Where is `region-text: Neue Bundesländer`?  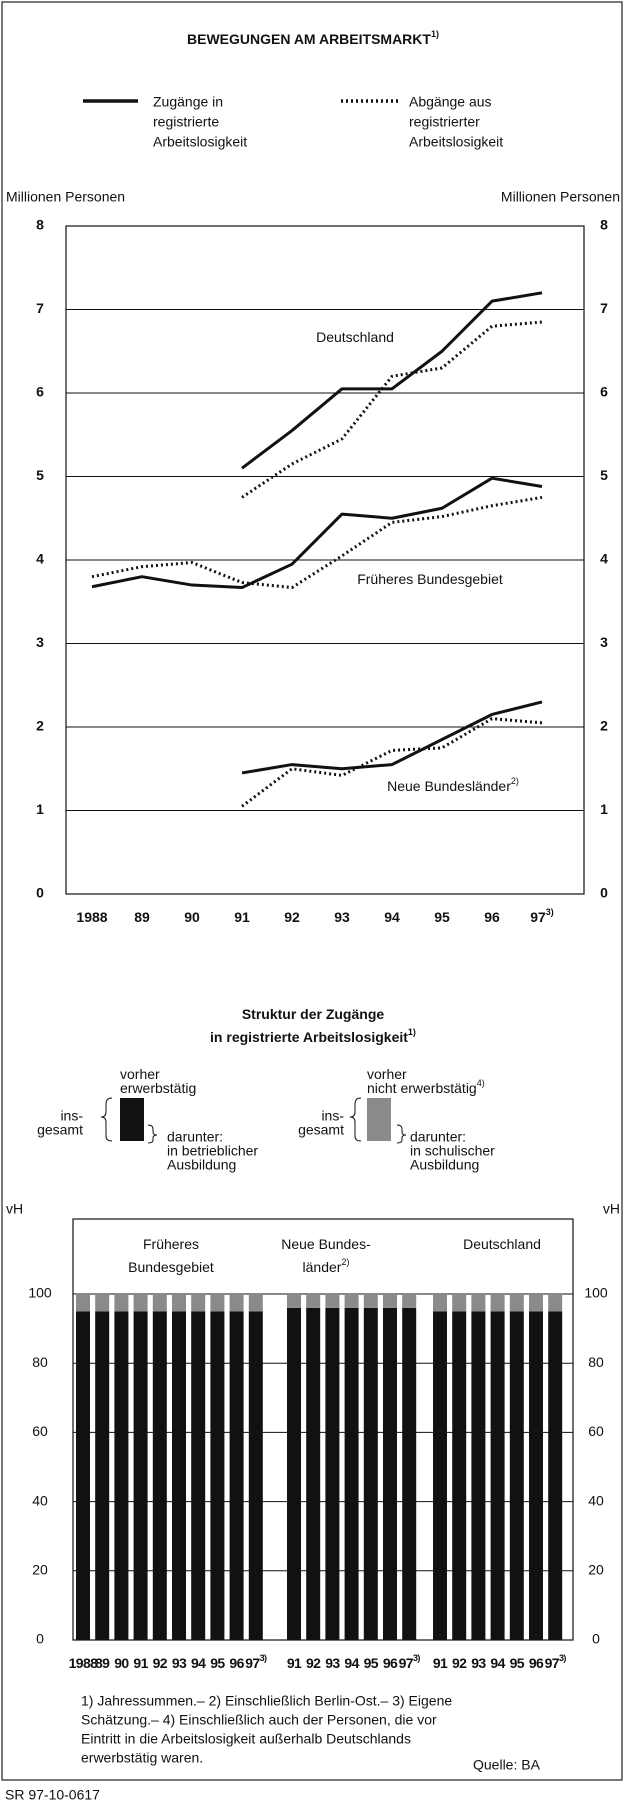 region-text: Neue Bundesländer is located at coordinates (449, 786).